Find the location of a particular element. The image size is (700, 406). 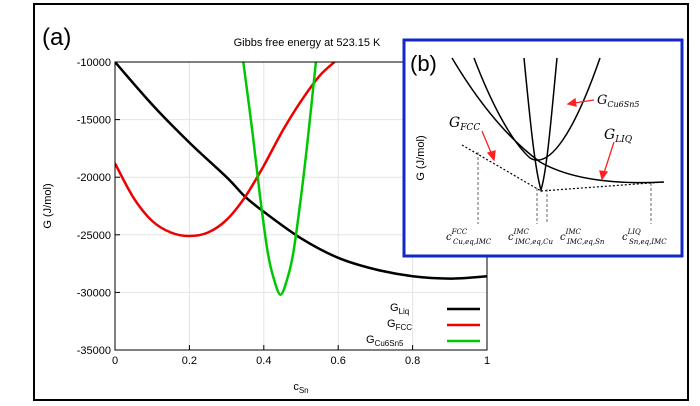

gliq-base: G is located at coordinates (609, 135).